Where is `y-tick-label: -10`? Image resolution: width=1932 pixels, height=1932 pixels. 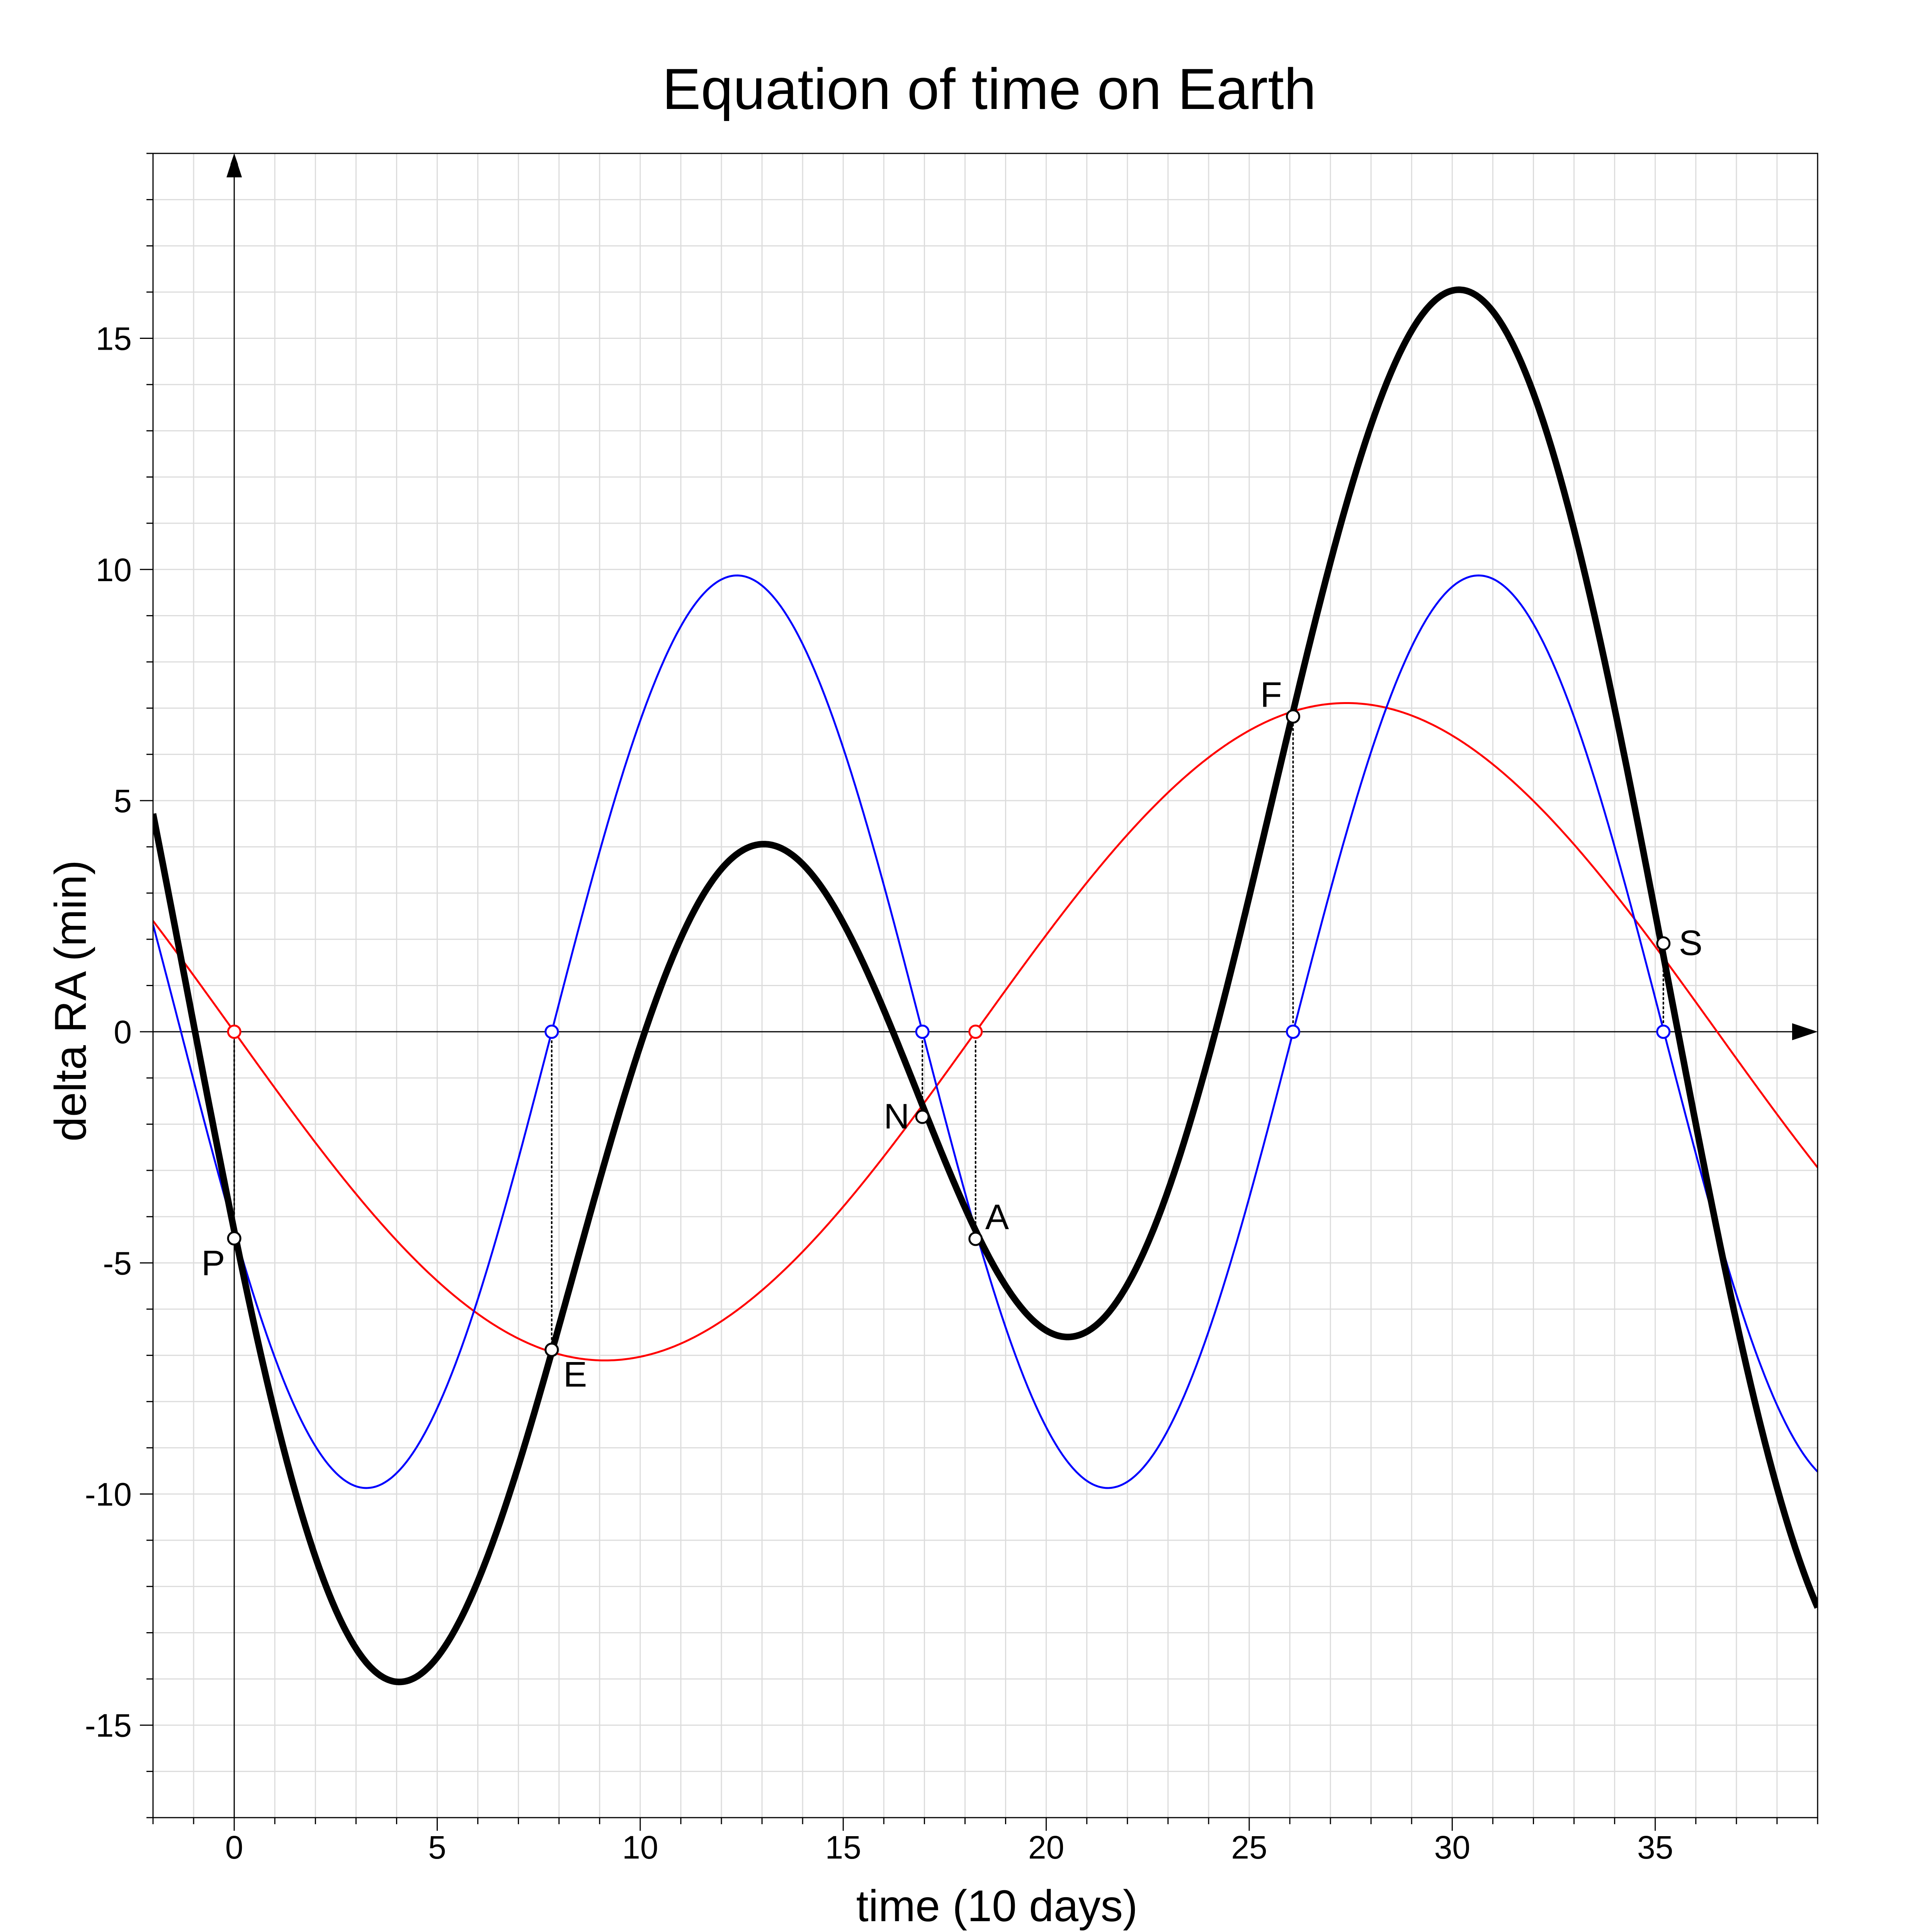
y-tick-label: -10 is located at coordinates (109, 1495).